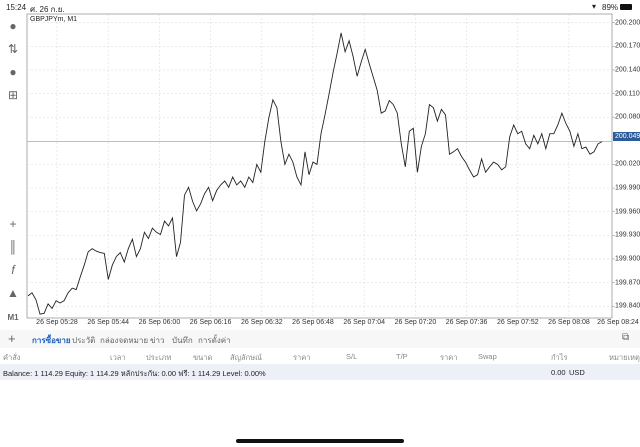 This screenshot has width=640, height=447. Describe the element at coordinates (364, 322) in the screenshot. I see `x-tick-label: 26 Sep 07:04` at that location.